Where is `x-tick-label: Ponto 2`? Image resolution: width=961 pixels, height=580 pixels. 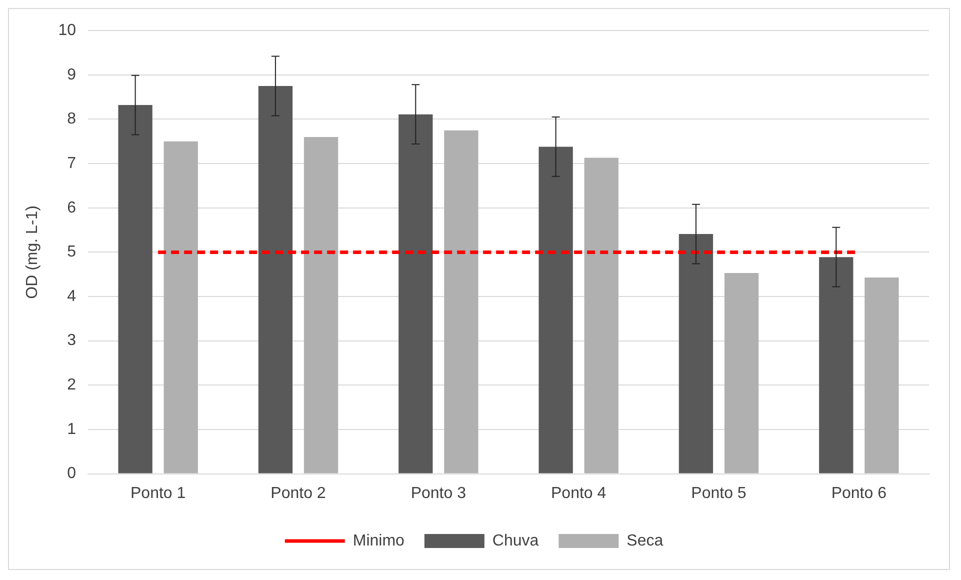
x-tick-label: Ponto 2 is located at coordinates (298, 493).